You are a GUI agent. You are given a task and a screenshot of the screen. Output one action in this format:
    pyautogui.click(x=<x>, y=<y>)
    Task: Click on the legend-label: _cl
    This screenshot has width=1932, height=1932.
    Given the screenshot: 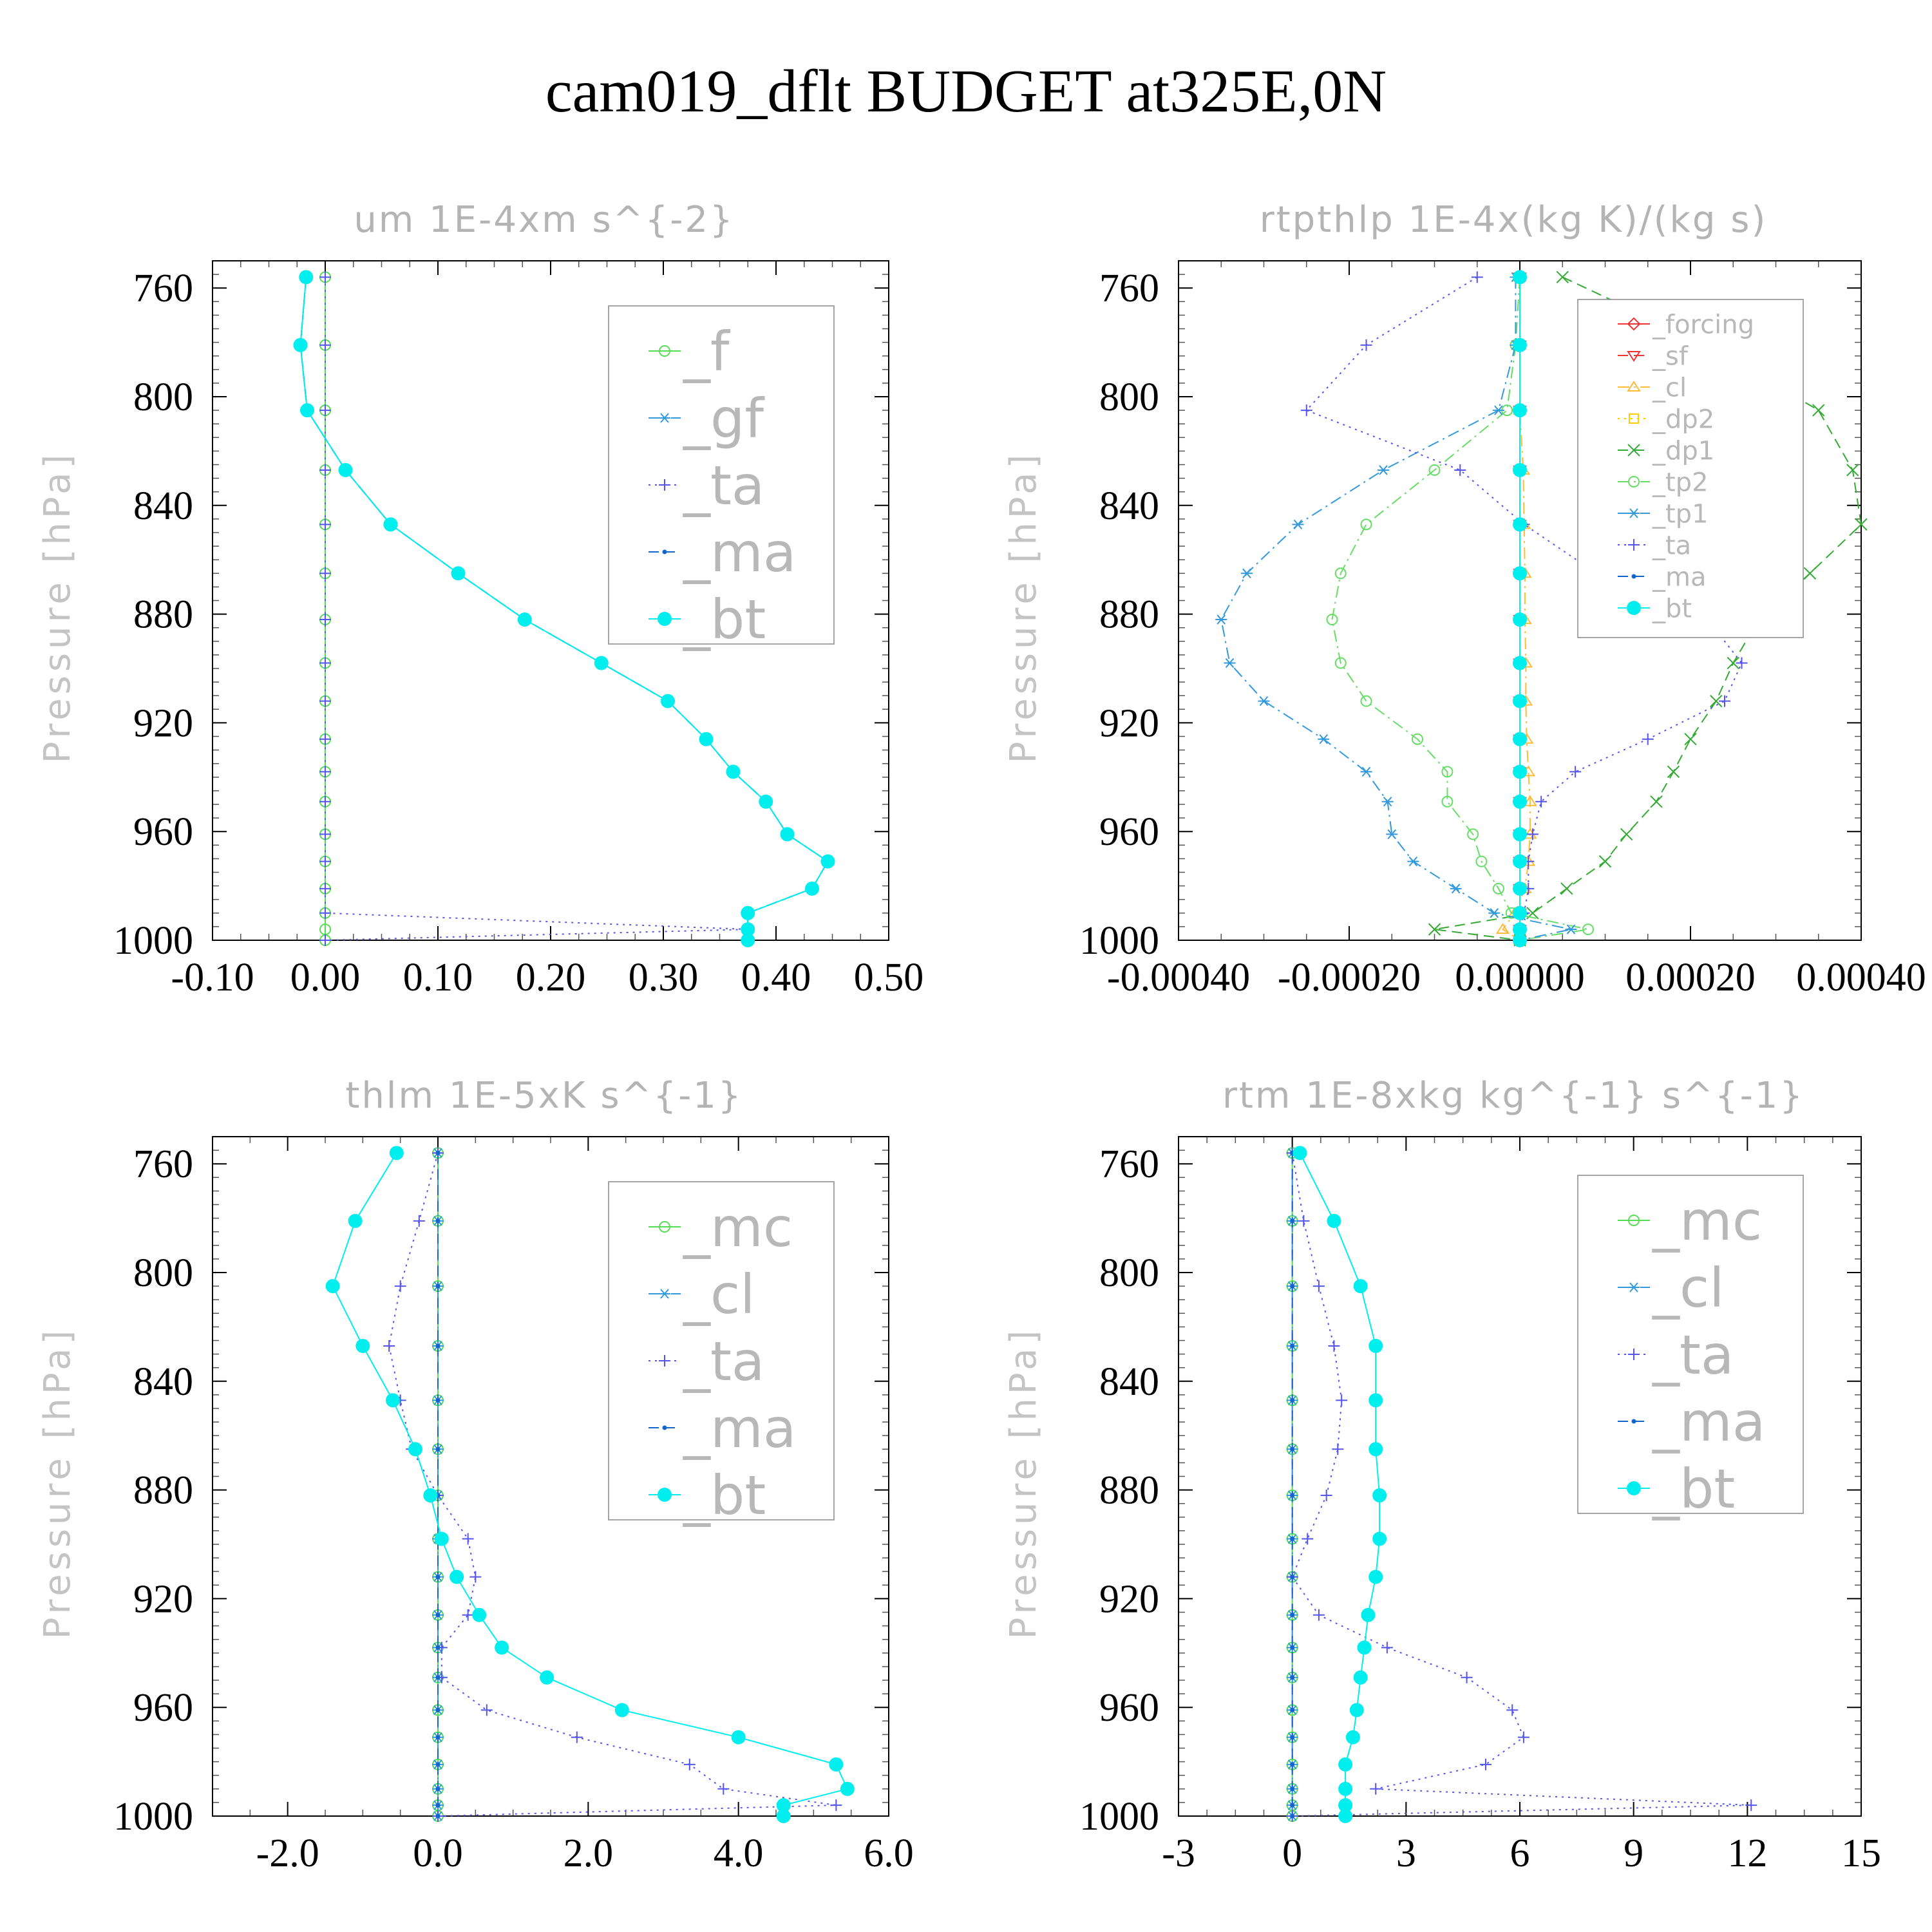 What is the action you would take?
    pyautogui.click(x=719, y=1294)
    